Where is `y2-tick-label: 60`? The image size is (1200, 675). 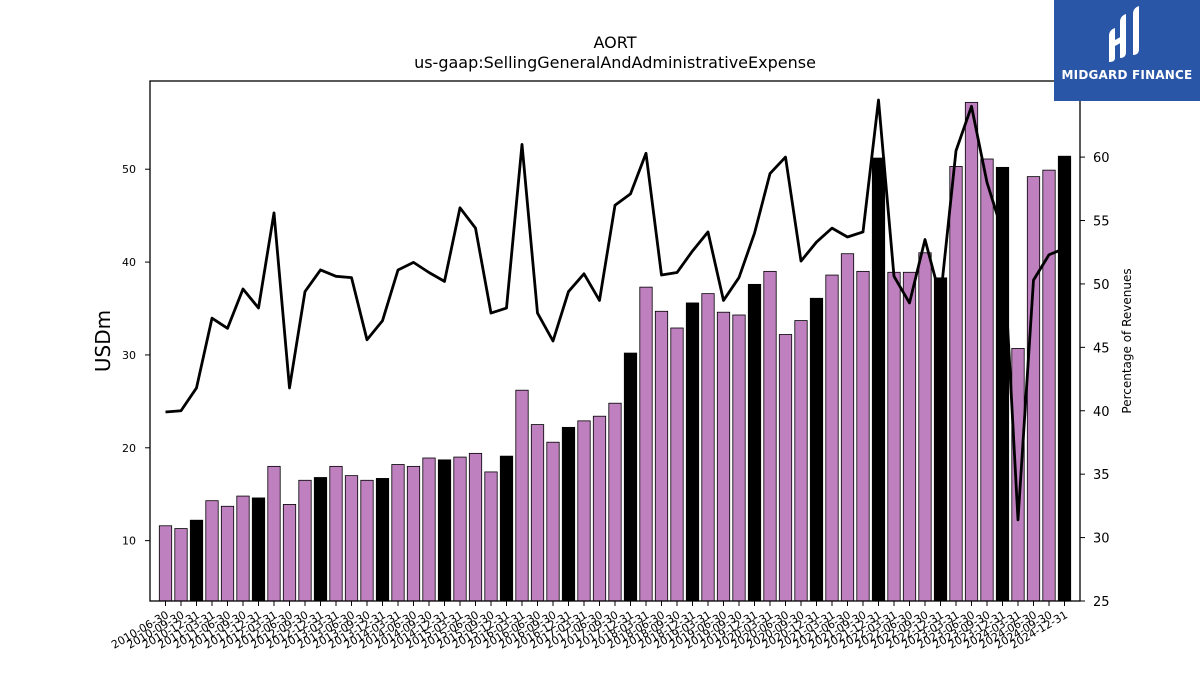 y2-tick-label: 60 is located at coordinates (1101, 158).